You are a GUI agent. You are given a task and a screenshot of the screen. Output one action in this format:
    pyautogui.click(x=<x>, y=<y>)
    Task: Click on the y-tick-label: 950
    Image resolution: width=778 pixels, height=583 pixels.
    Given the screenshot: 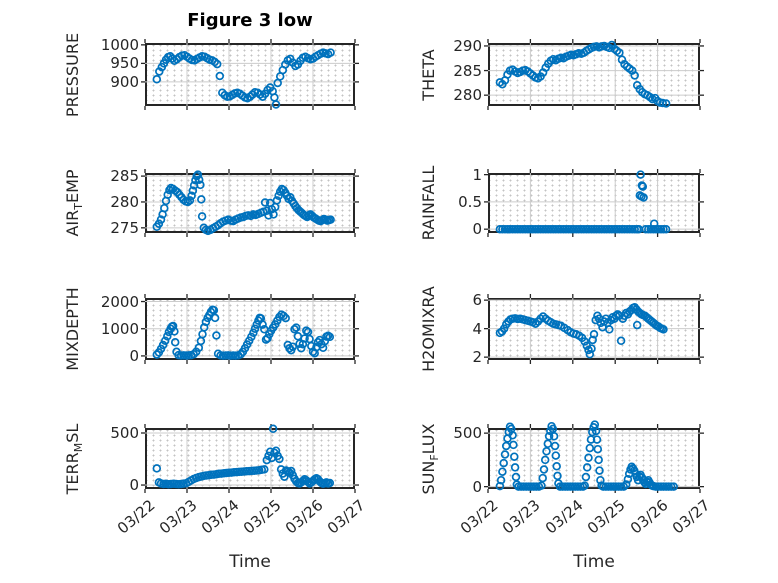 What is the action you would take?
    pyautogui.click(x=124, y=63)
    